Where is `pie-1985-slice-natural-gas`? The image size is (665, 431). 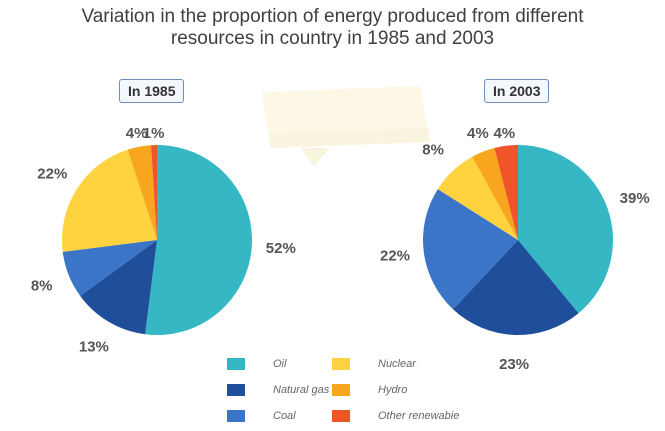
pie-1985-slice-natural-gas is located at coordinates (118, 287).